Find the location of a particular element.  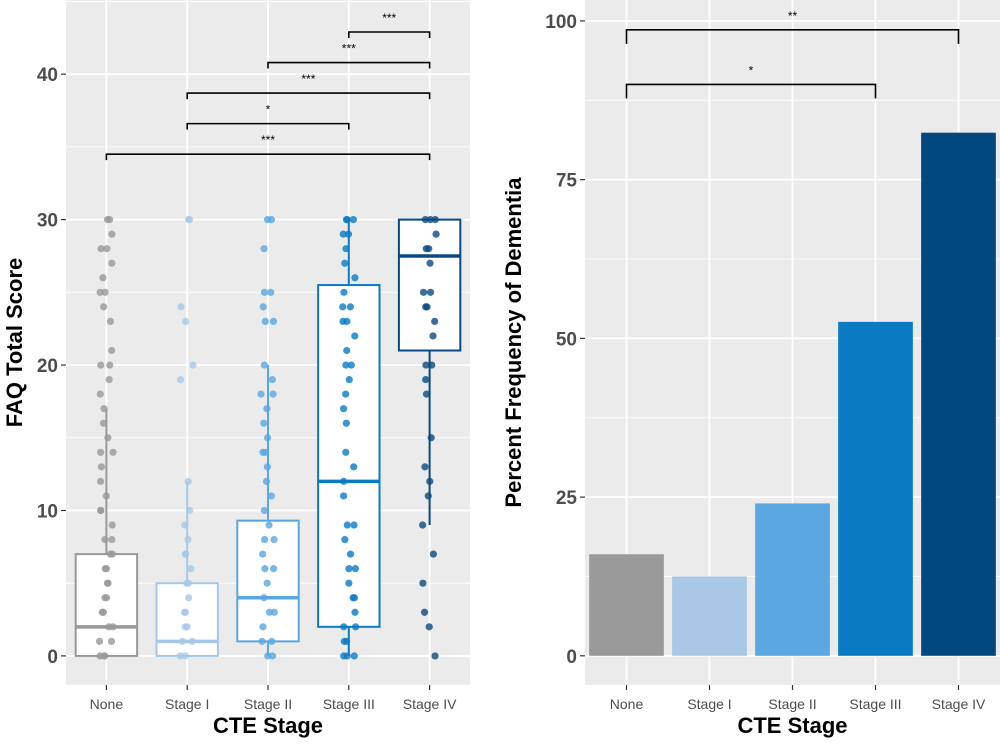

box-stage-iii is located at coordinates (349, 438).